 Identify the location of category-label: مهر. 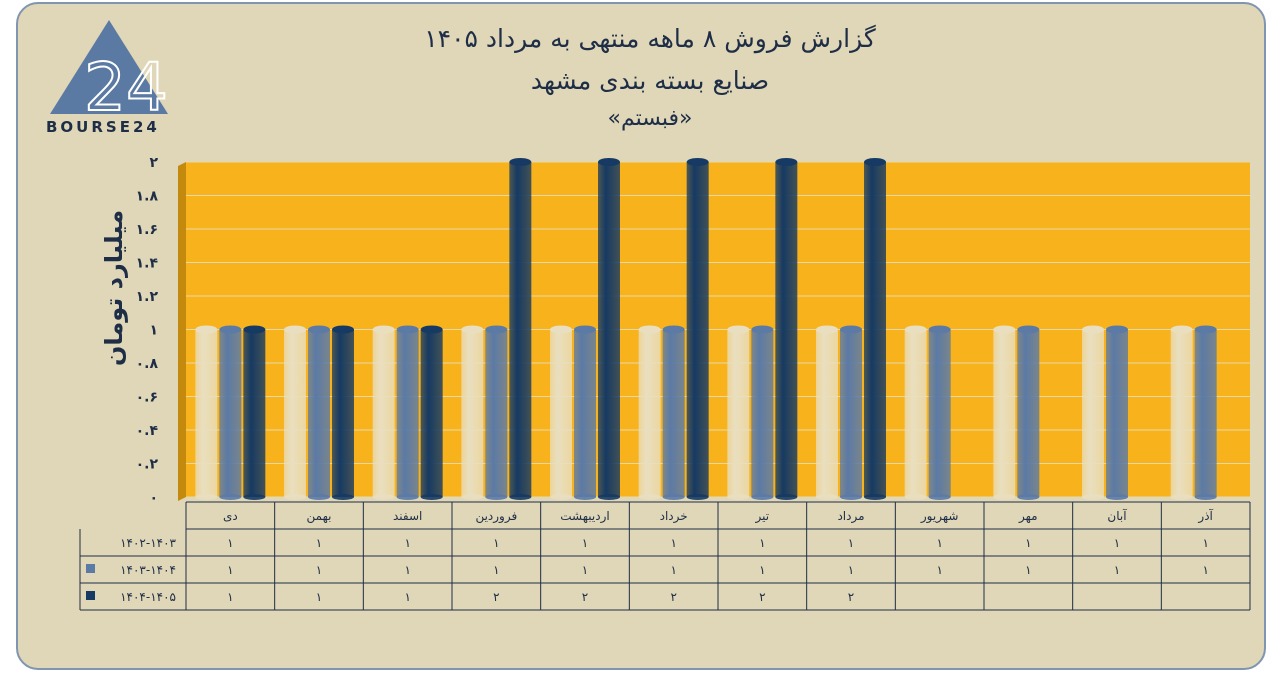
(1028, 516).